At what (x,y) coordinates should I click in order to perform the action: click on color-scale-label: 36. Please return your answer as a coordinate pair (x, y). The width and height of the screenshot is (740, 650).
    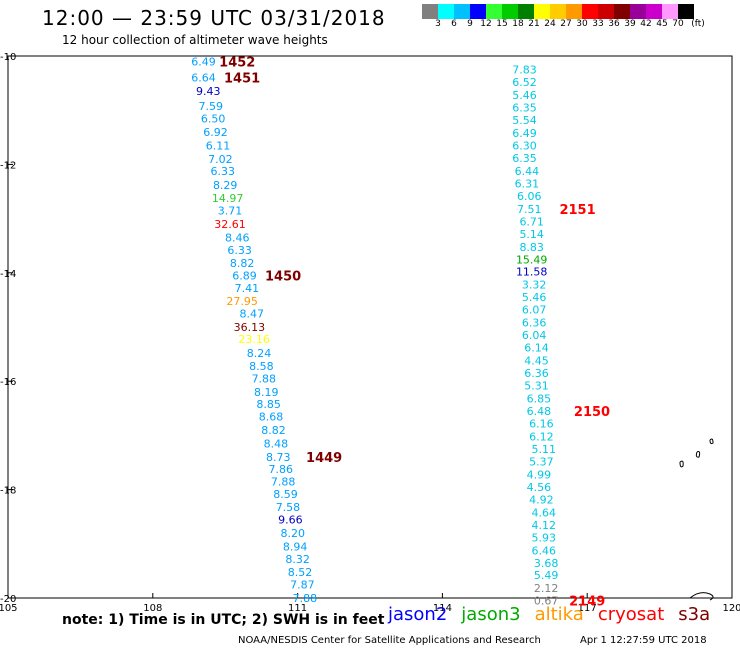
    Looking at the image, I should click on (614, 24).